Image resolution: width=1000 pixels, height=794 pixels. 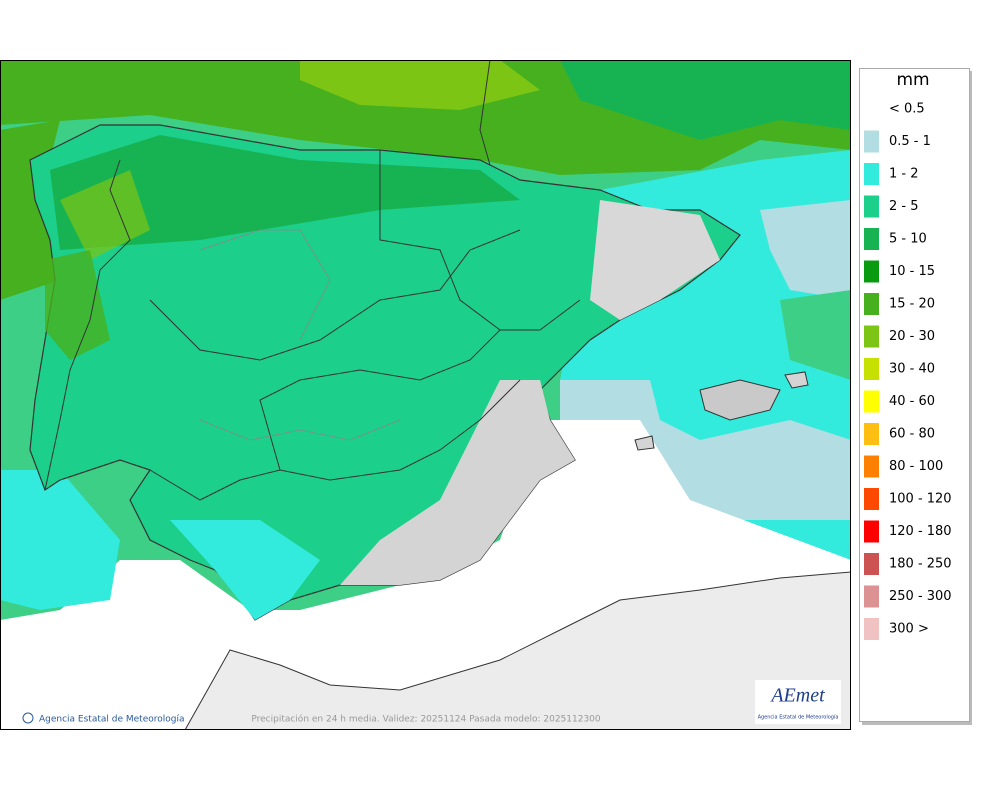 What do you see at coordinates (904, 206) in the screenshot?
I see `legend-label: 2 - 5` at bounding box center [904, 206].